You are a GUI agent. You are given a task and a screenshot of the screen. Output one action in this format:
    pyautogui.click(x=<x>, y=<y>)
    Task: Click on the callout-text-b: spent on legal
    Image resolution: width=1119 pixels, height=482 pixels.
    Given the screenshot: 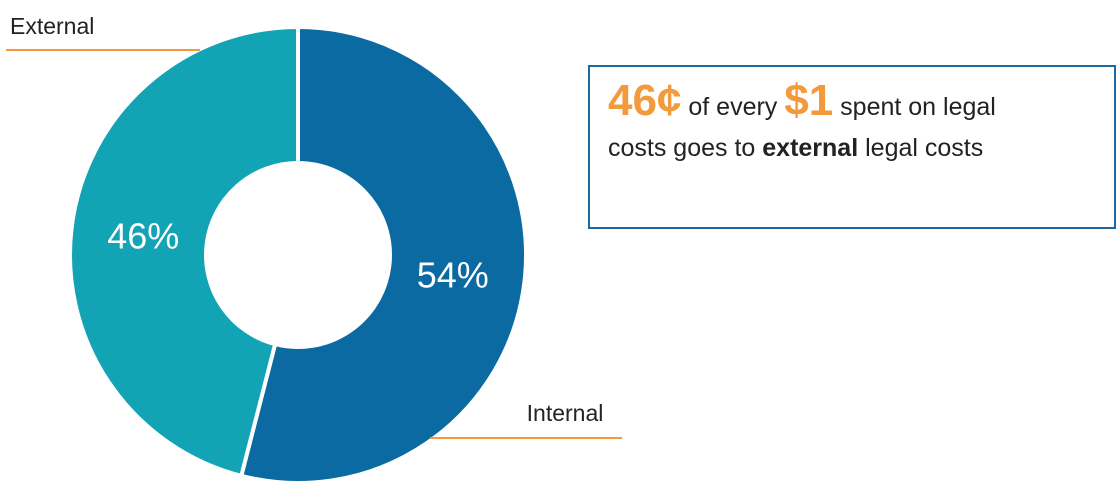 What is the action you would take?
    pyautogui.click(x=918, y=107)
    